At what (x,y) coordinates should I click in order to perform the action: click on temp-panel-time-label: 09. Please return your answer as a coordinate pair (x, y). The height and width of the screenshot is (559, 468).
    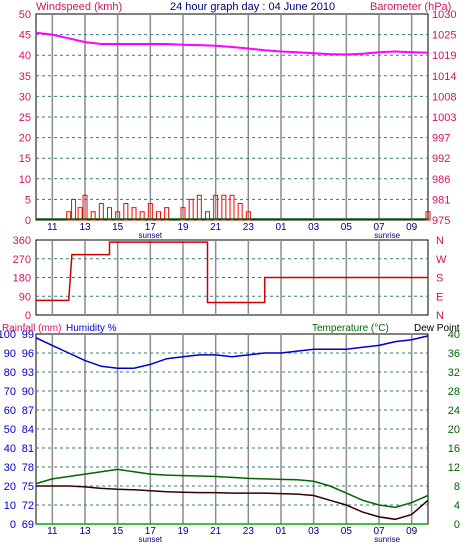
    Looking at the image, I should click on (412, 531).